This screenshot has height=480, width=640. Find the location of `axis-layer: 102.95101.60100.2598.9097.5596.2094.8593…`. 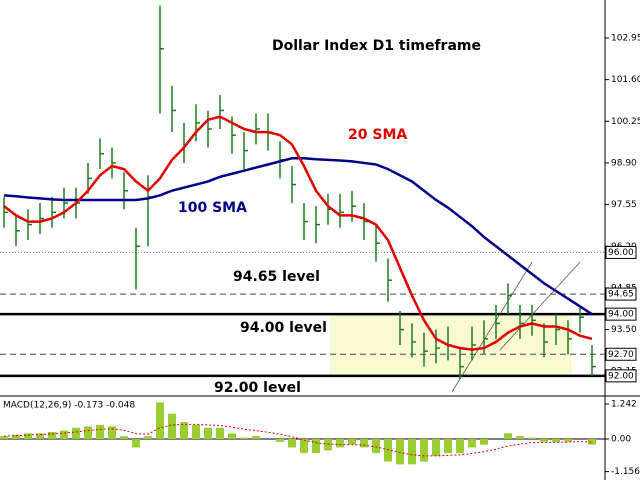

axis-layer: 102.95101.60100.2598.9097.5596.2094.8593… is located at coordinates (622, 255).